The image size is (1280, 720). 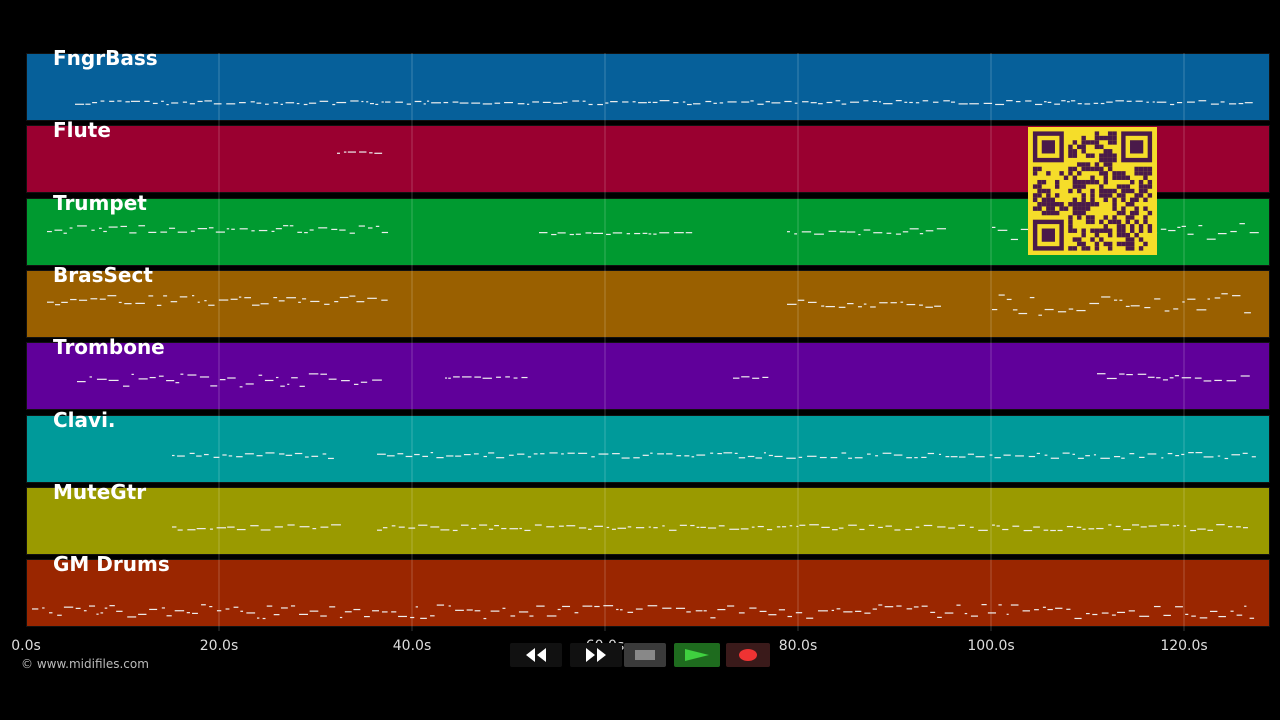 What do you see at coordinates (748, 655) in the screenshot?
I see `record-button` at bounding box center [748, 655].